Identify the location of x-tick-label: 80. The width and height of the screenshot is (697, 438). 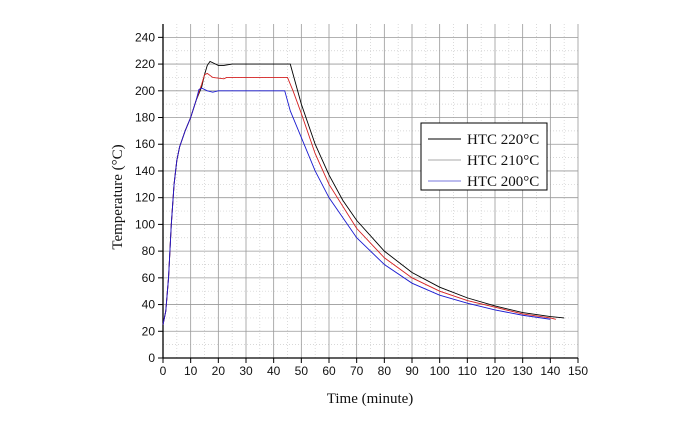
(385, 371).